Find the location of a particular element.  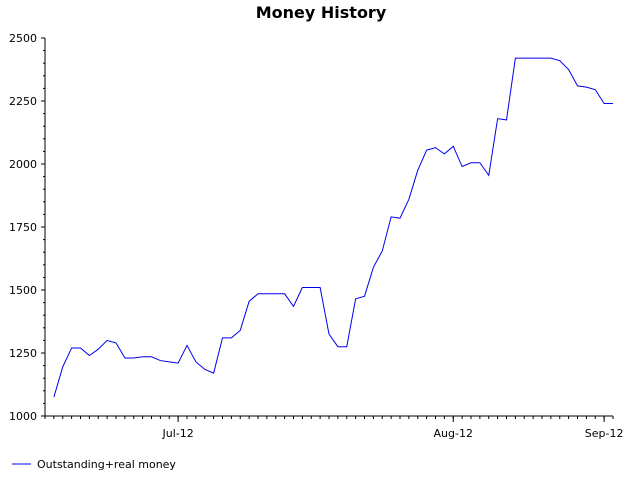

legend: Outstanding+real money is located at coordinates (94, 464).